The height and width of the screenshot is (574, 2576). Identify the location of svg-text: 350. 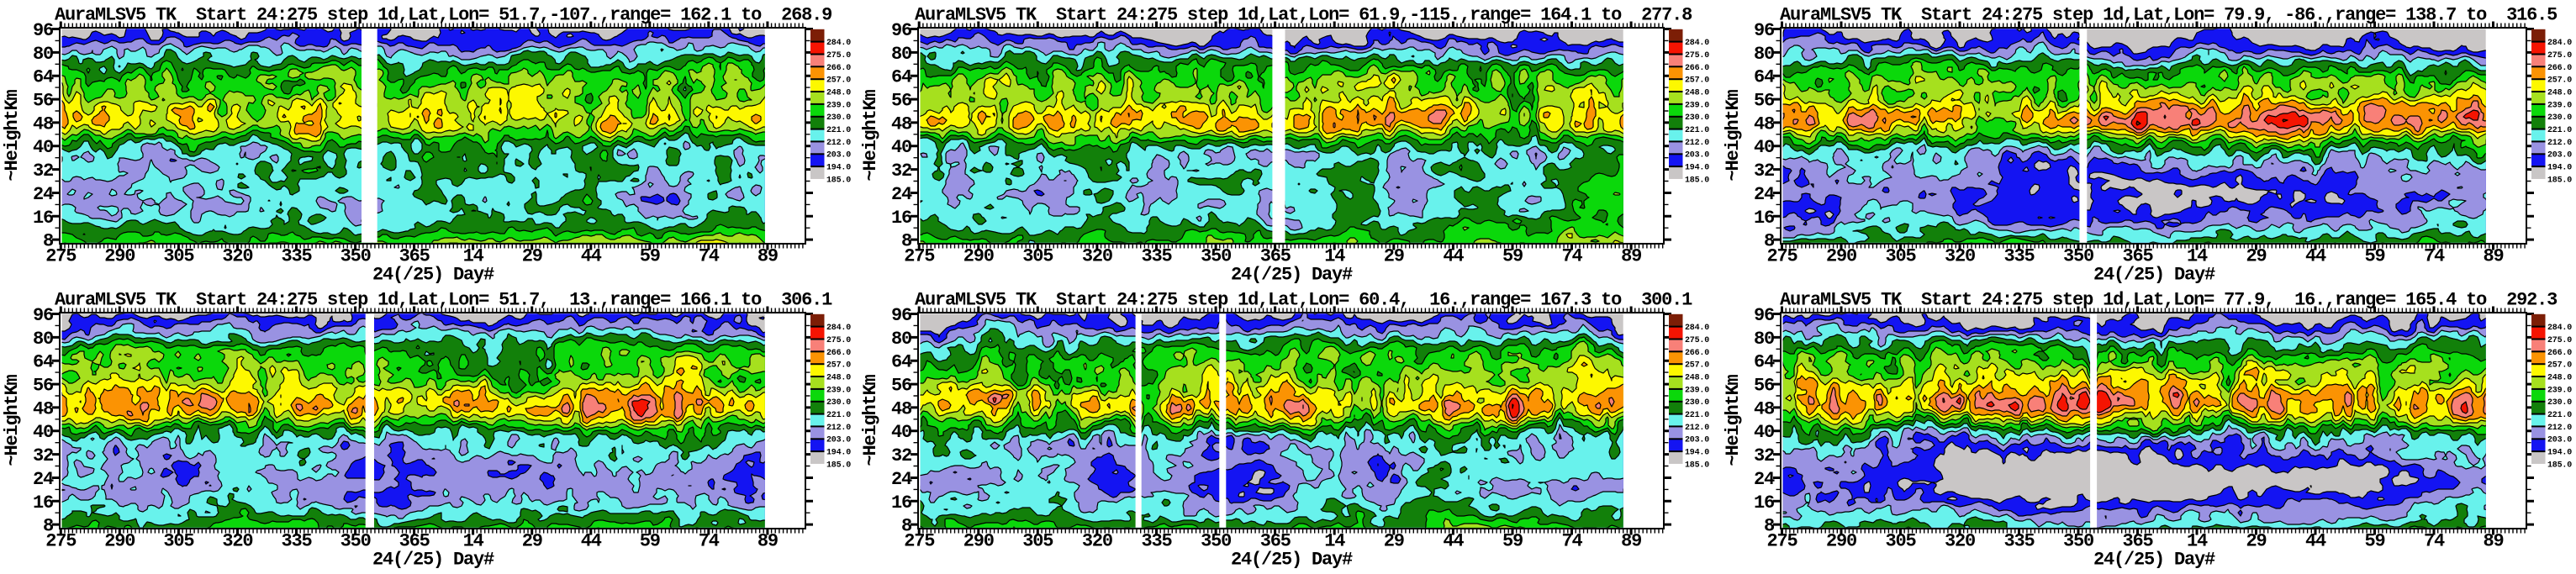
(2078, 541).